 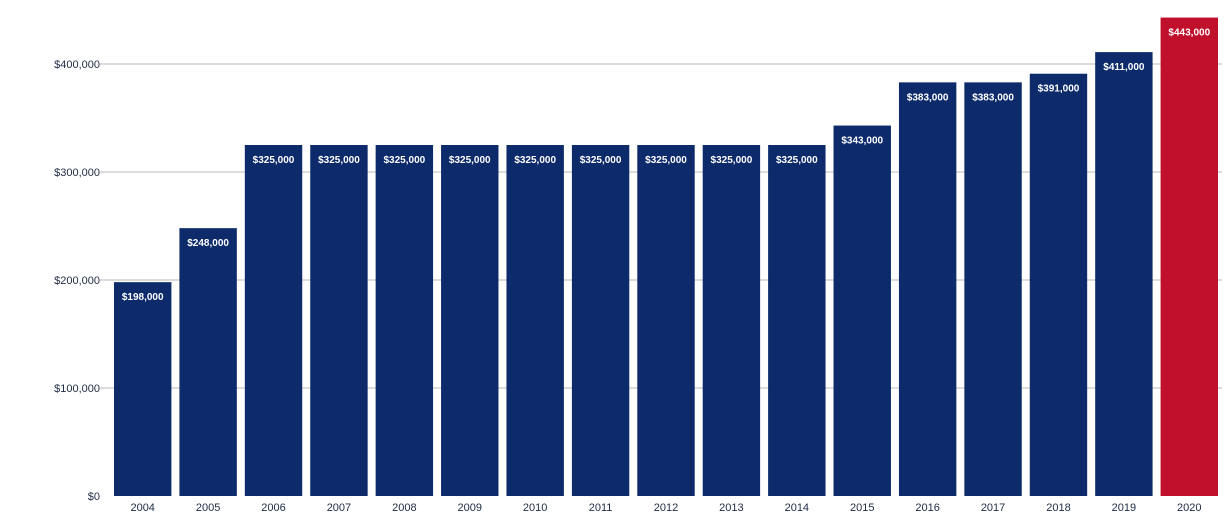 I want to click on x-tick-label: 2017, so click(x=993, y=508).